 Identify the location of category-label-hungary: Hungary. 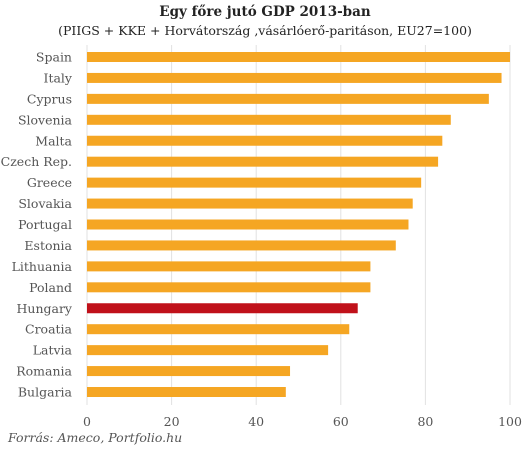
(45, 308).